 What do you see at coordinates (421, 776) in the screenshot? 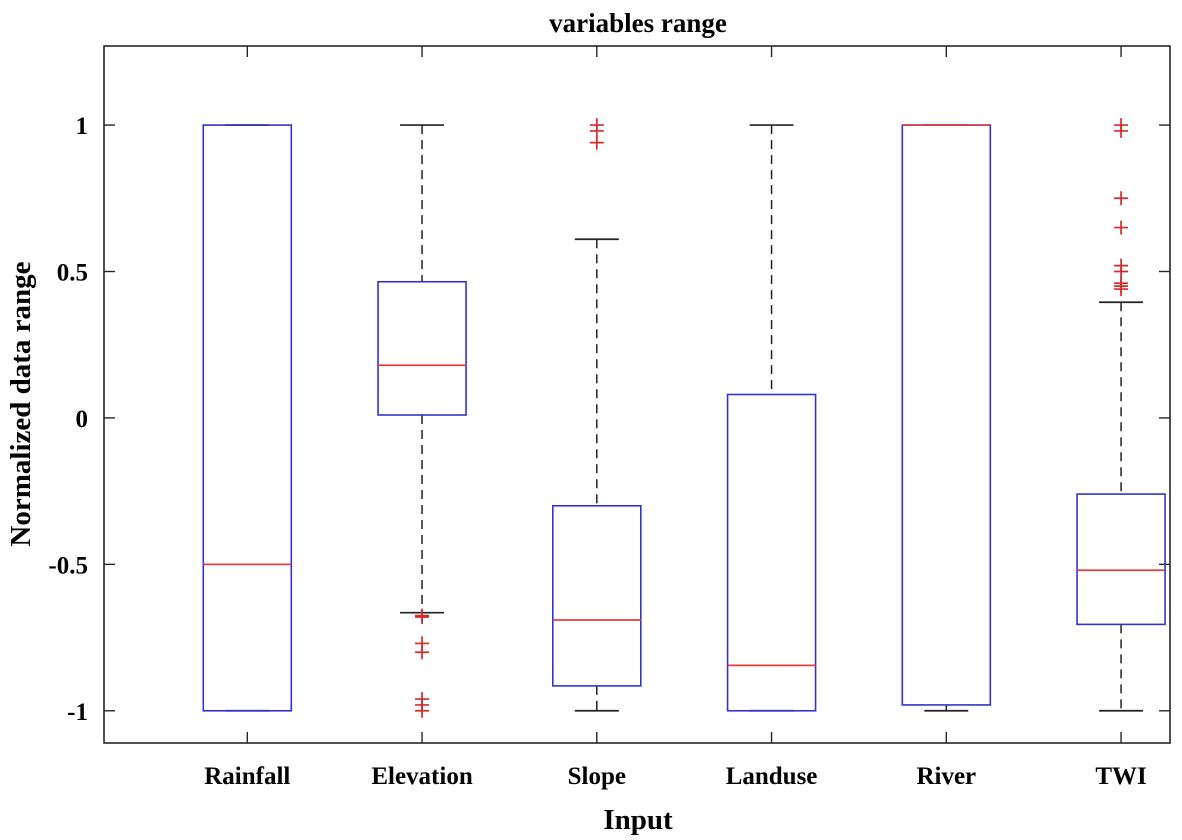
I see `x-tick-label: Elevation` at bounding box center [421, 776].